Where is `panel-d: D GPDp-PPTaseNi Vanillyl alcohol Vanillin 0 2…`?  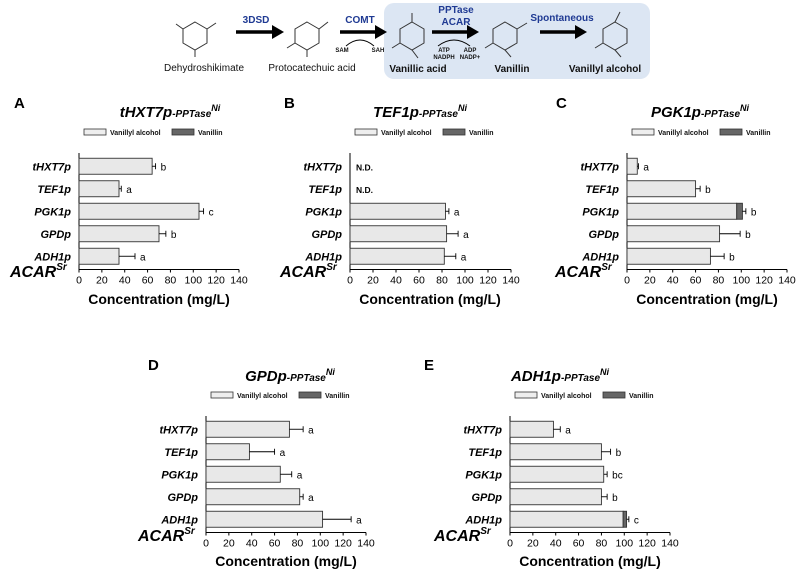 panel-d: D GPDp-PPTaseNi Vanillyl alcohol Vanillin 0 2… is located at coordinates (256, 463).